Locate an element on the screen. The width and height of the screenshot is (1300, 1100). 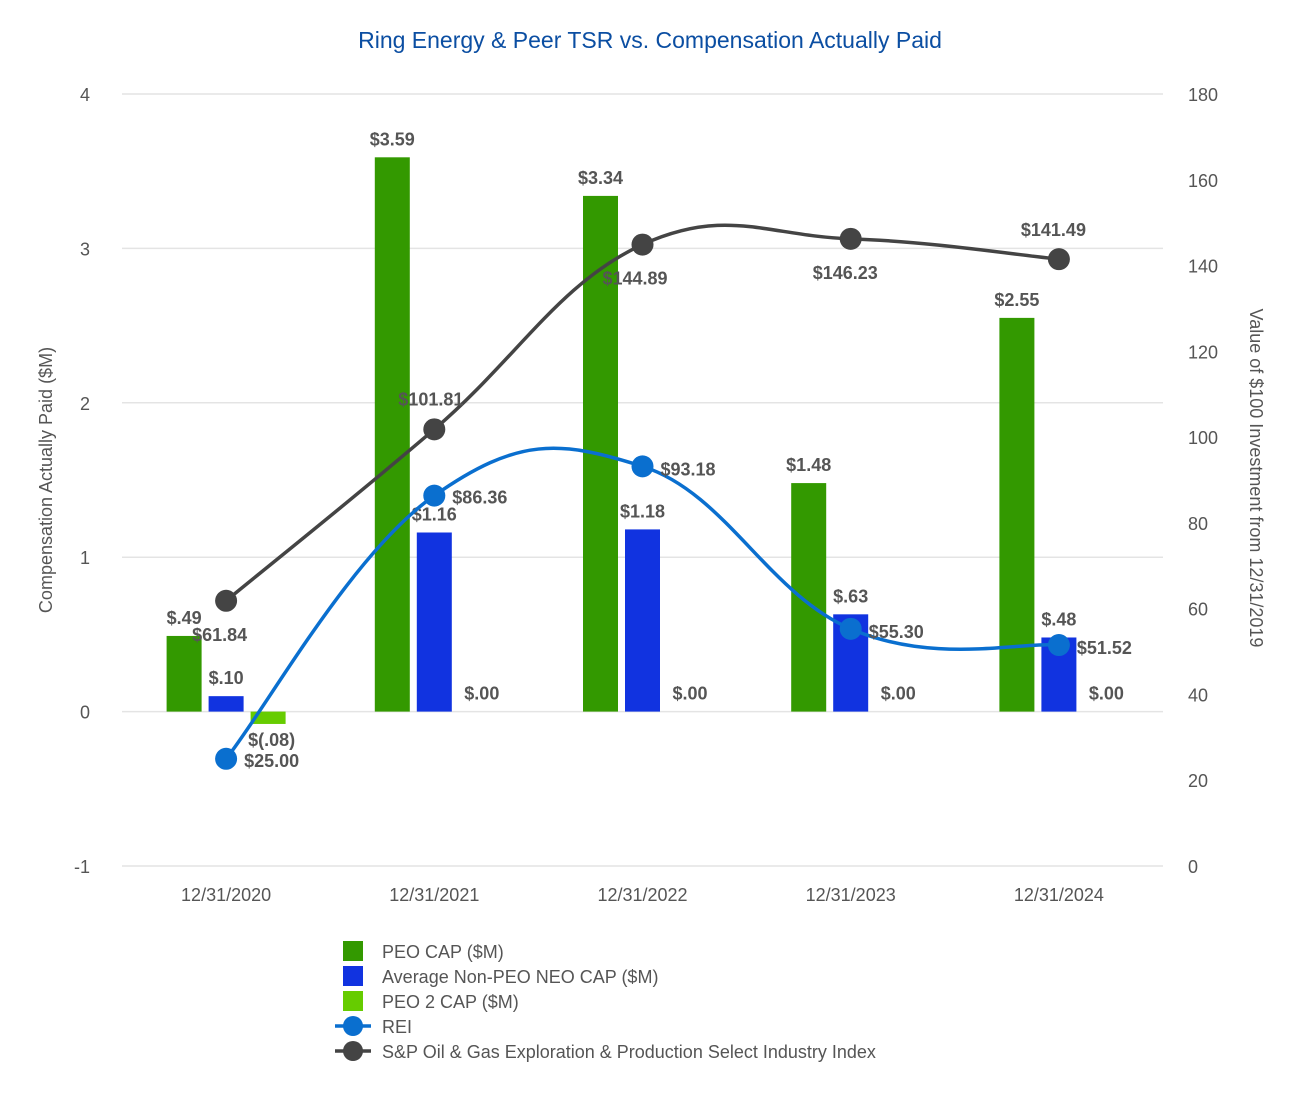
y-right-tick-label: 0 is located at coordinates (1193, 867).